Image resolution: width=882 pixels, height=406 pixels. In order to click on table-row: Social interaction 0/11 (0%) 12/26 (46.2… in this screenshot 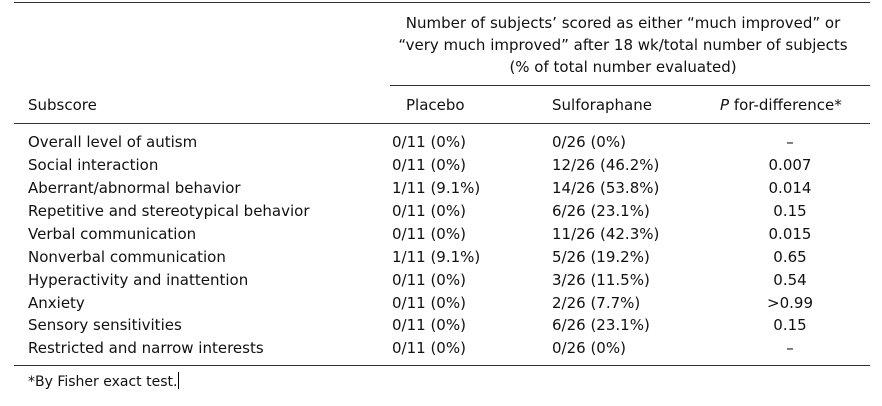, I will do `click(442, 165)`.